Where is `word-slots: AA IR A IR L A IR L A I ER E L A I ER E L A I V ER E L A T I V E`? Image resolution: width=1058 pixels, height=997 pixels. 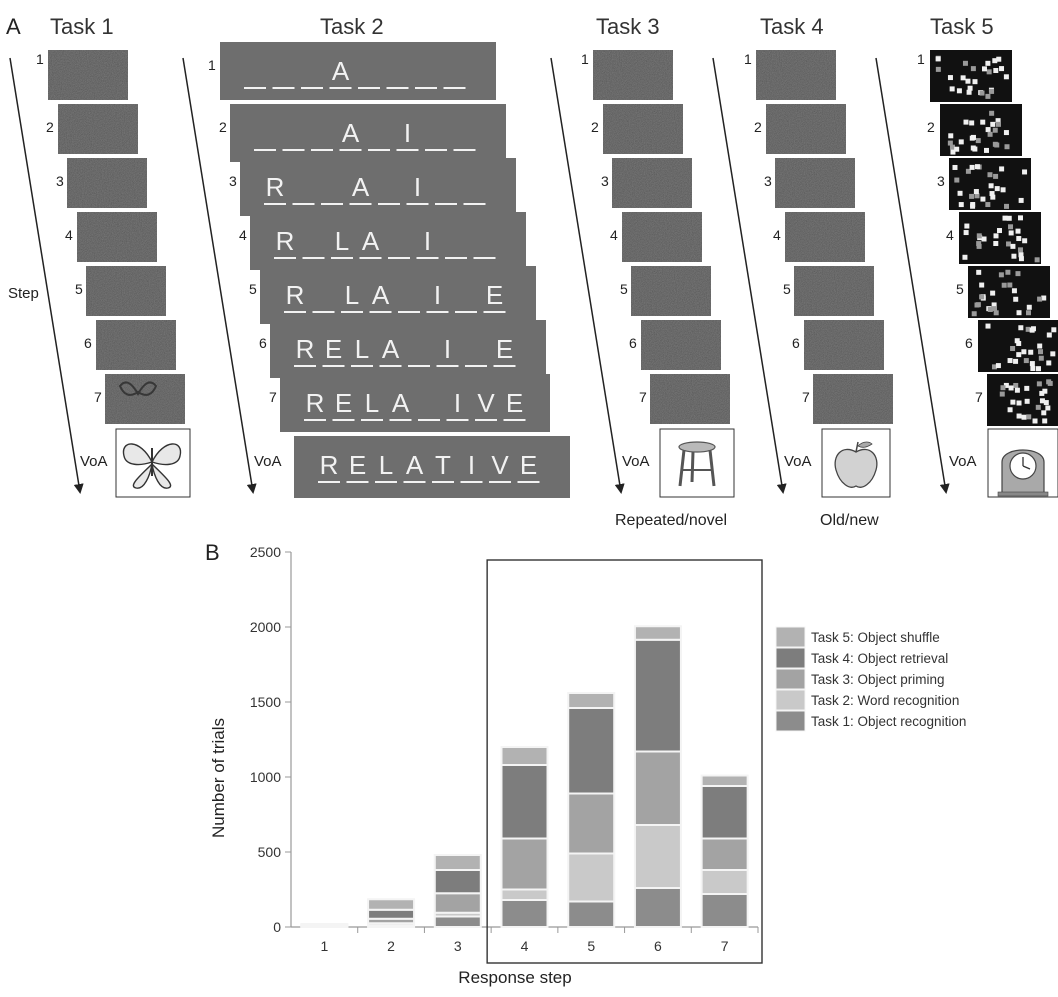 word-slots: AA IR A IR L A IR L A I ER E L A I ER E L A I V ER E L A T I V E is located at coordinates (392, 269).